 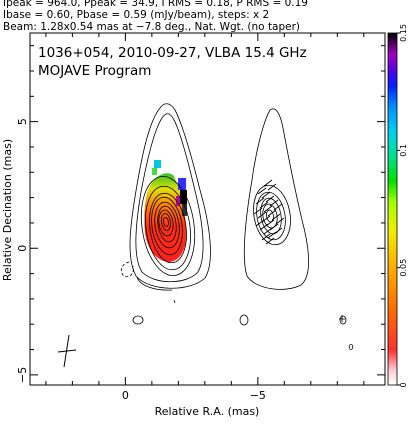 I want to click on evpa-vectors, so click(x=269, y=212).